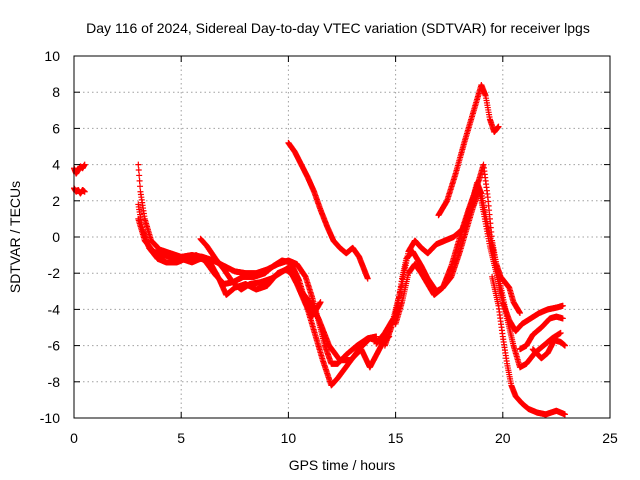 The width and height of the screenshot is (640, 480). What do you see at coordinates (328, 210) in the screenshot?
I see `series-sat-g` at bounding box center [328, 210].